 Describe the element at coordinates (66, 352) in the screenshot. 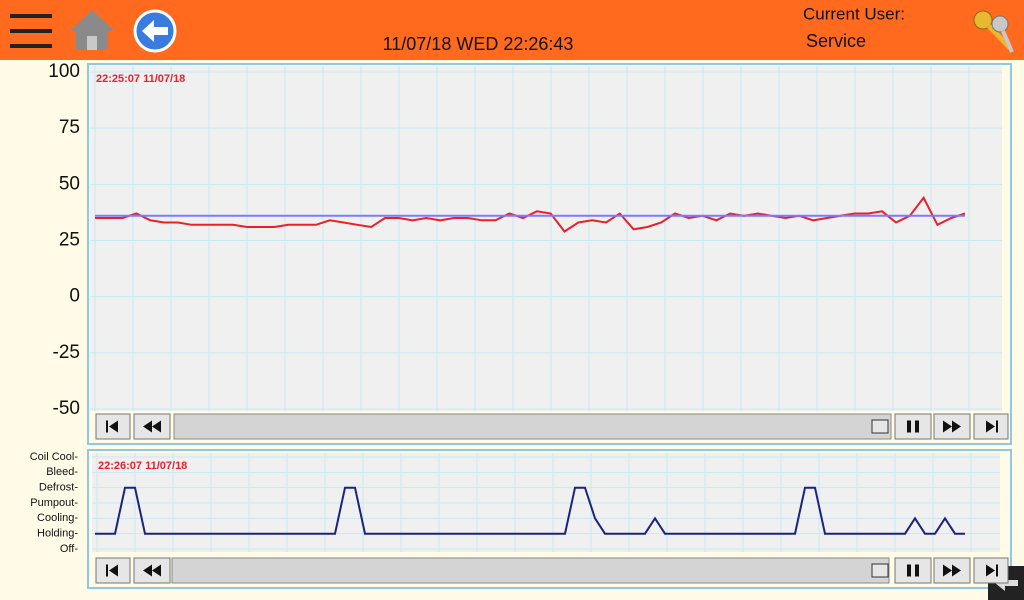

I see `y-tick-label: -25` at that location.